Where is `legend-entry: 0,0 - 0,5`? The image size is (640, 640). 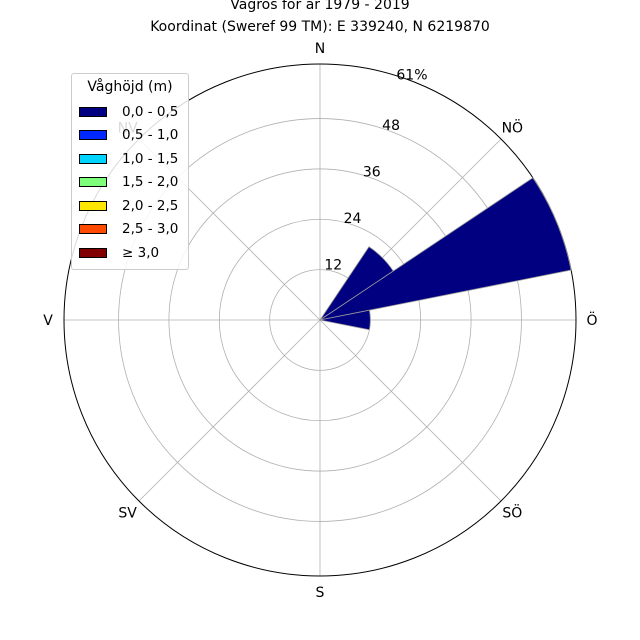
legend-entry: 0,0 - 0,5 is located at coordinates (133, 112).